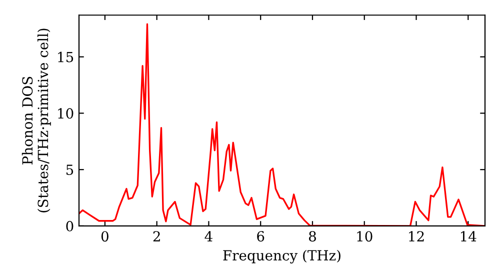  Describe the element at coordinates (416, 236) in the screenshot. I see `x-tick-label: 12` at that location.